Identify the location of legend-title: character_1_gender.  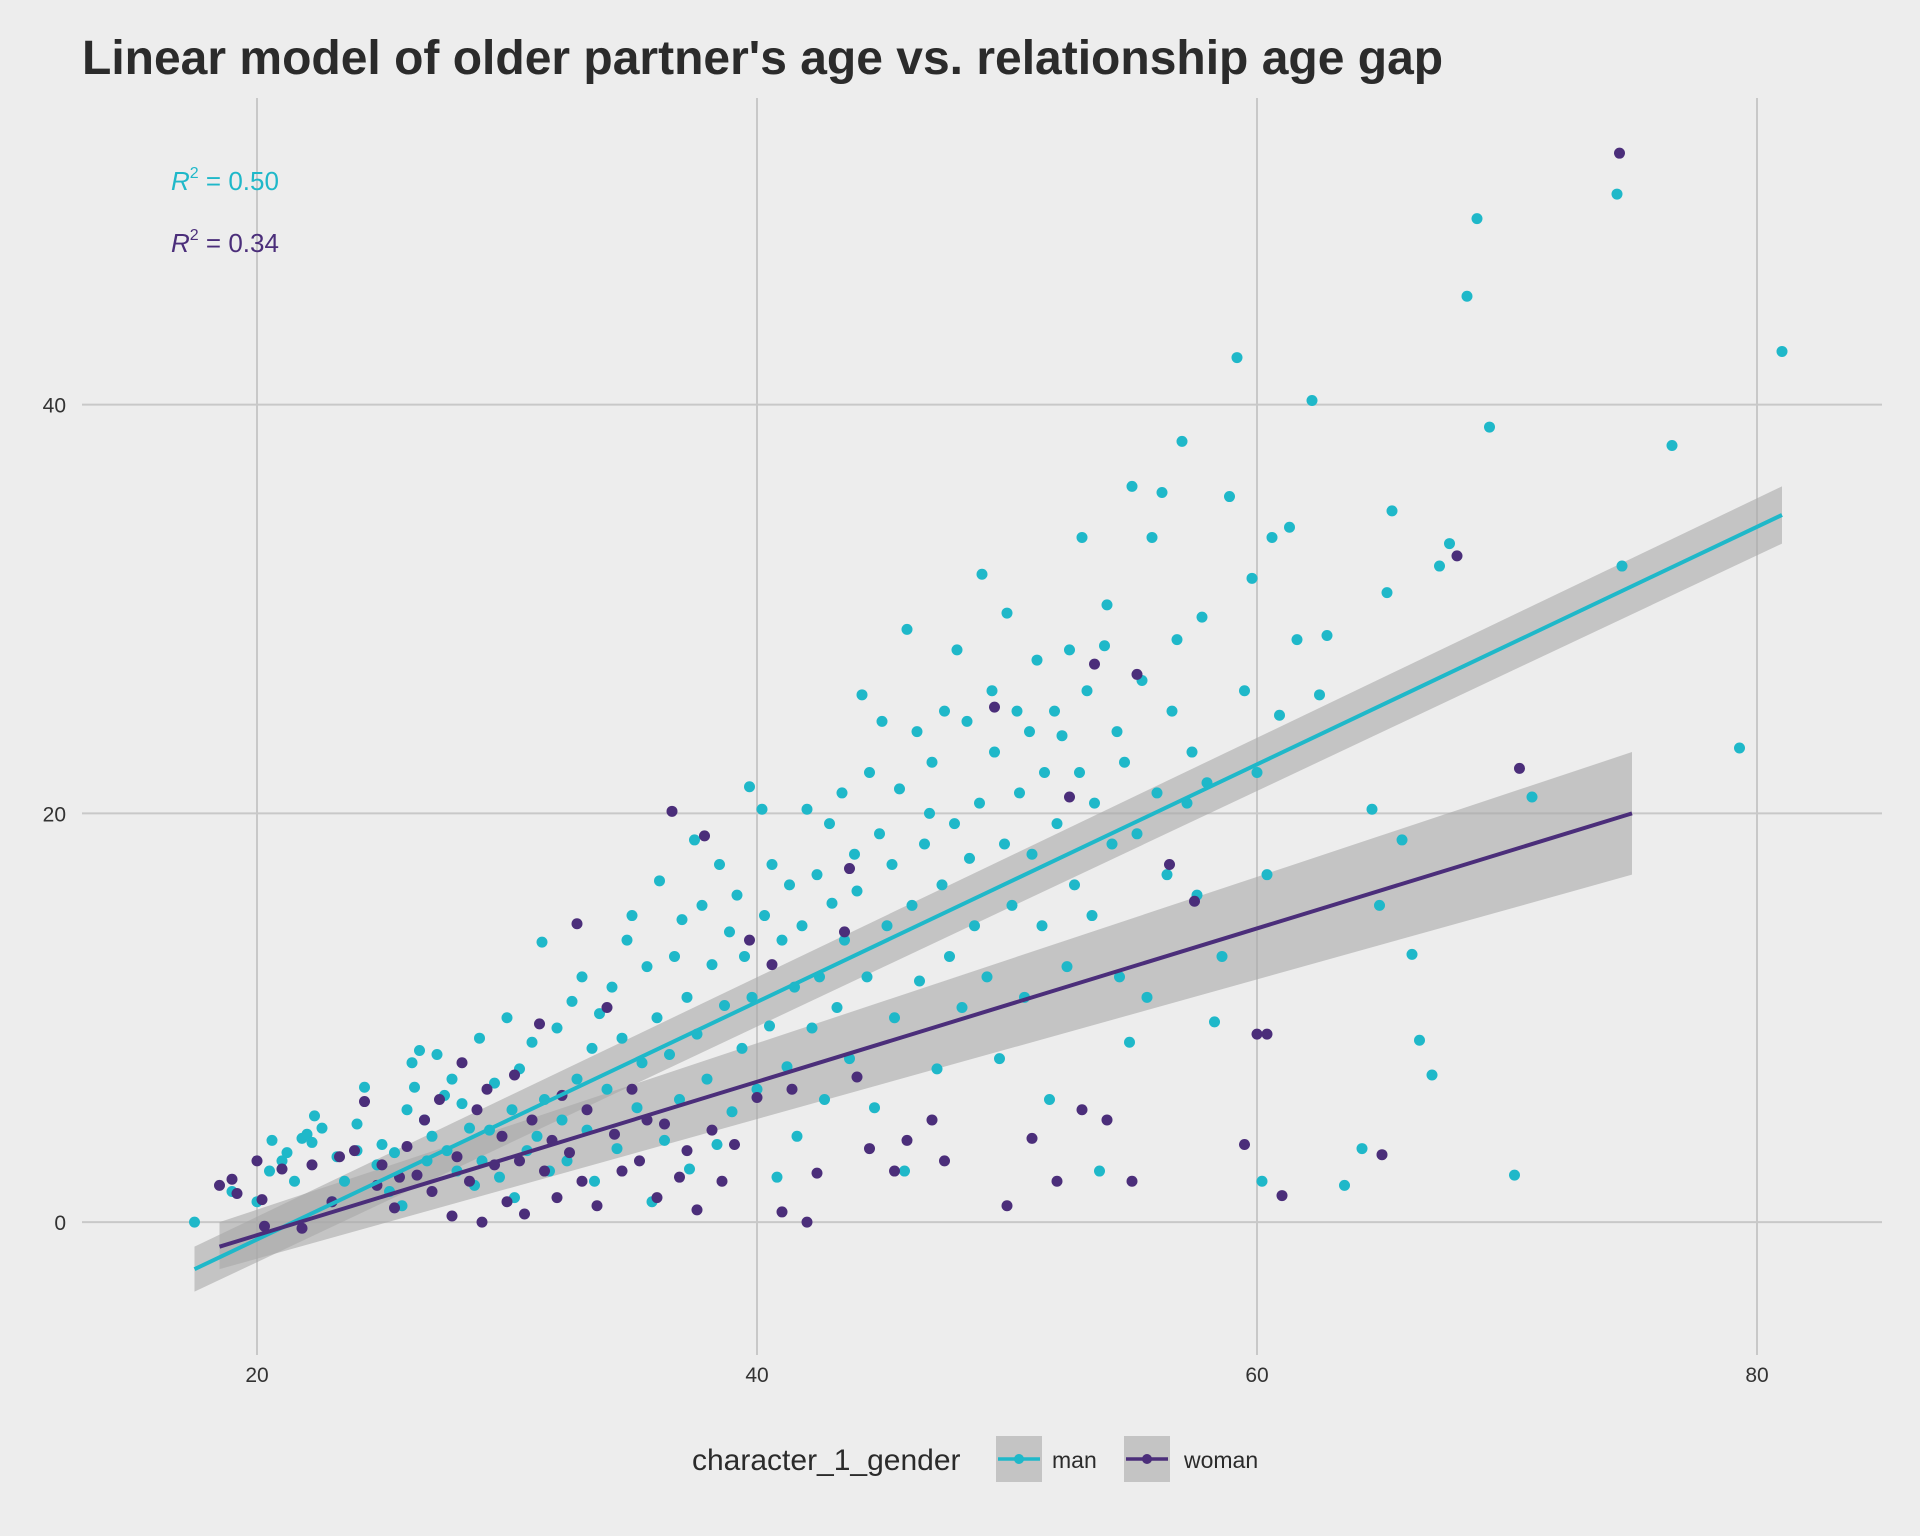
(826, 1460).